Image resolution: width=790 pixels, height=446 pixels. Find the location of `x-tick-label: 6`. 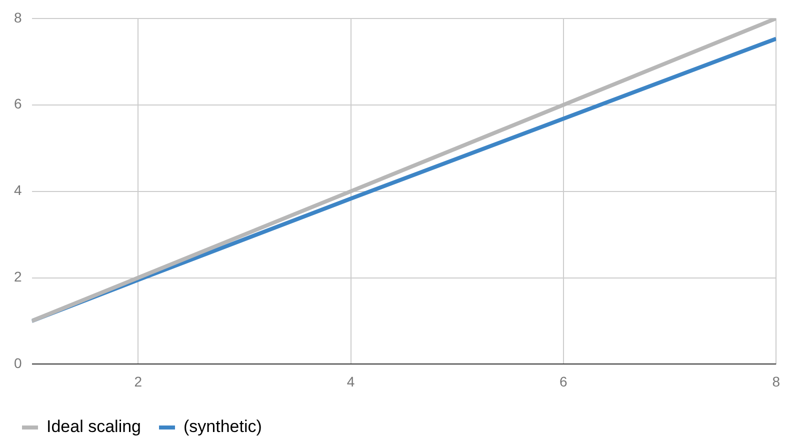

x-tick-label: 6 is located at coordinates (564, 381).